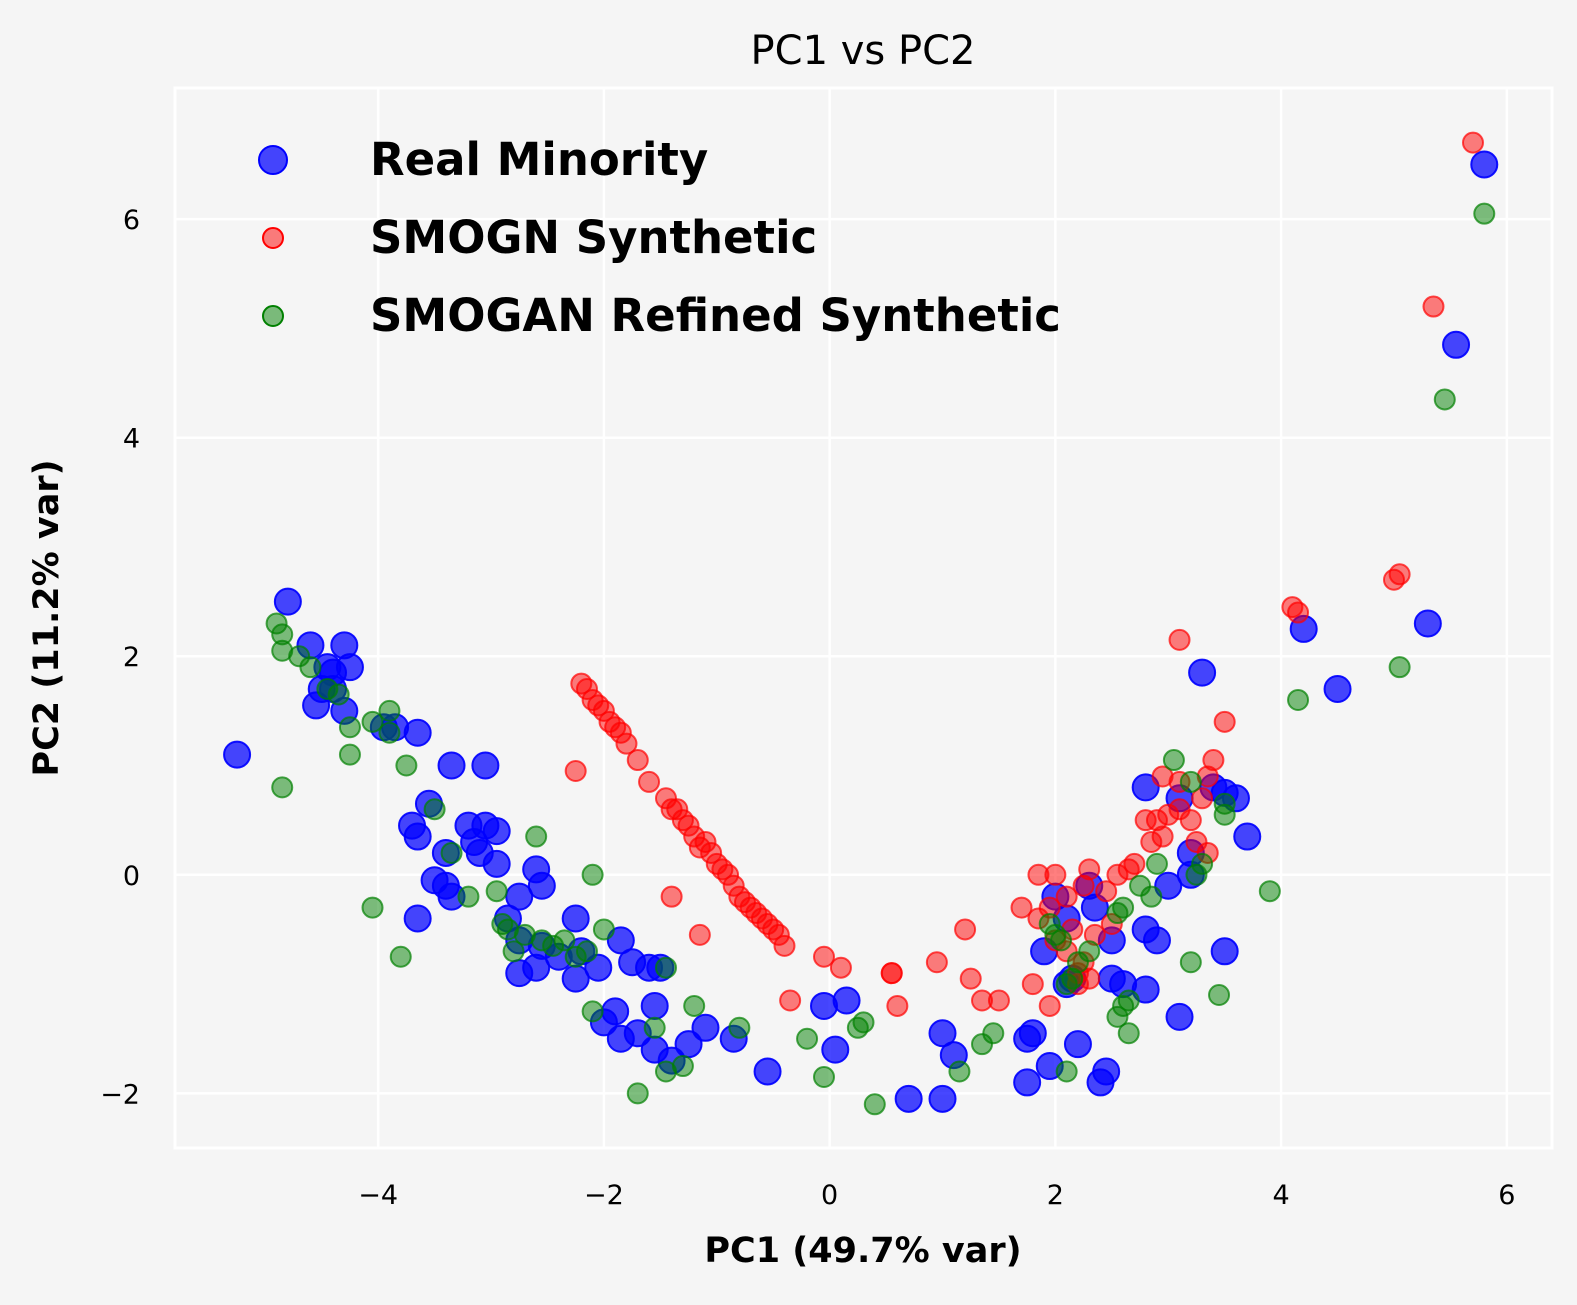 This screenshot has height=1305, width=1577. I want to click on legend-label-smogan-refined: SMOGAN Refined Synthetic, so click(715, 315).